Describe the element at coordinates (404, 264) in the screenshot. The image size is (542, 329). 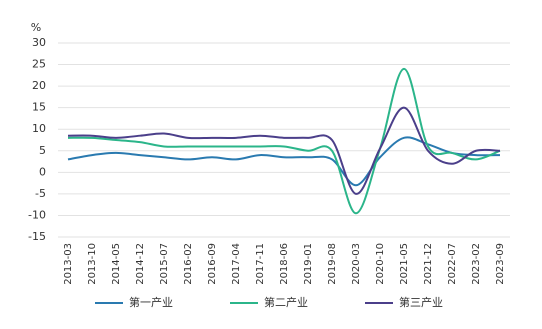
I see `x-tick-label: 2021-05` at that location.